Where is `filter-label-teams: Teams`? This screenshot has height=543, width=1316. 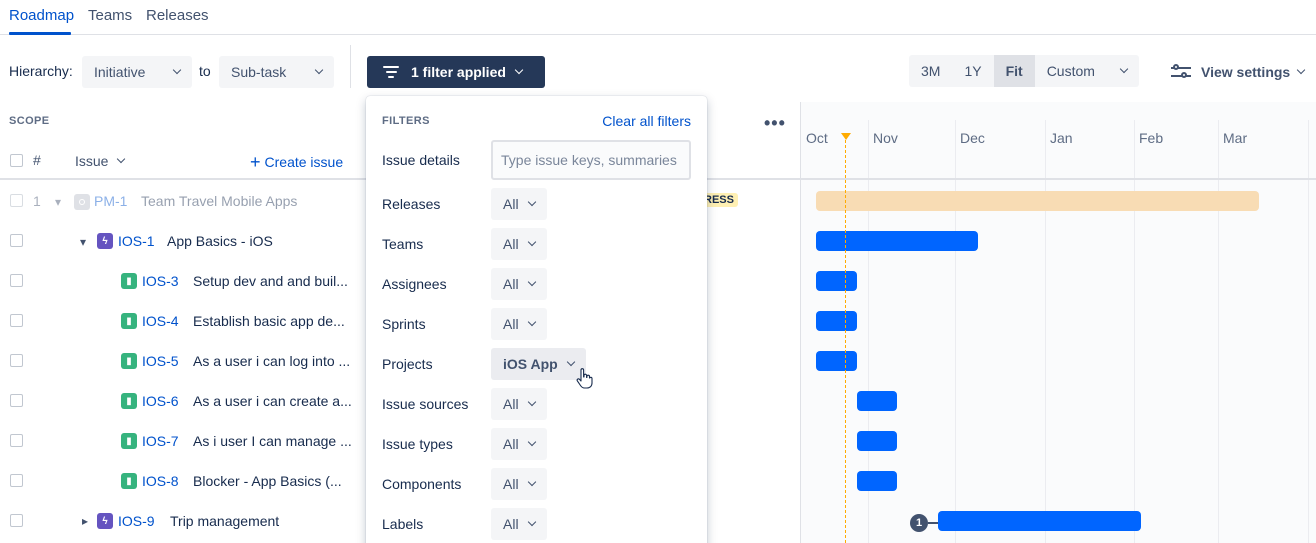 filter-label-teams: Teams is located at coordinates (403, 244).